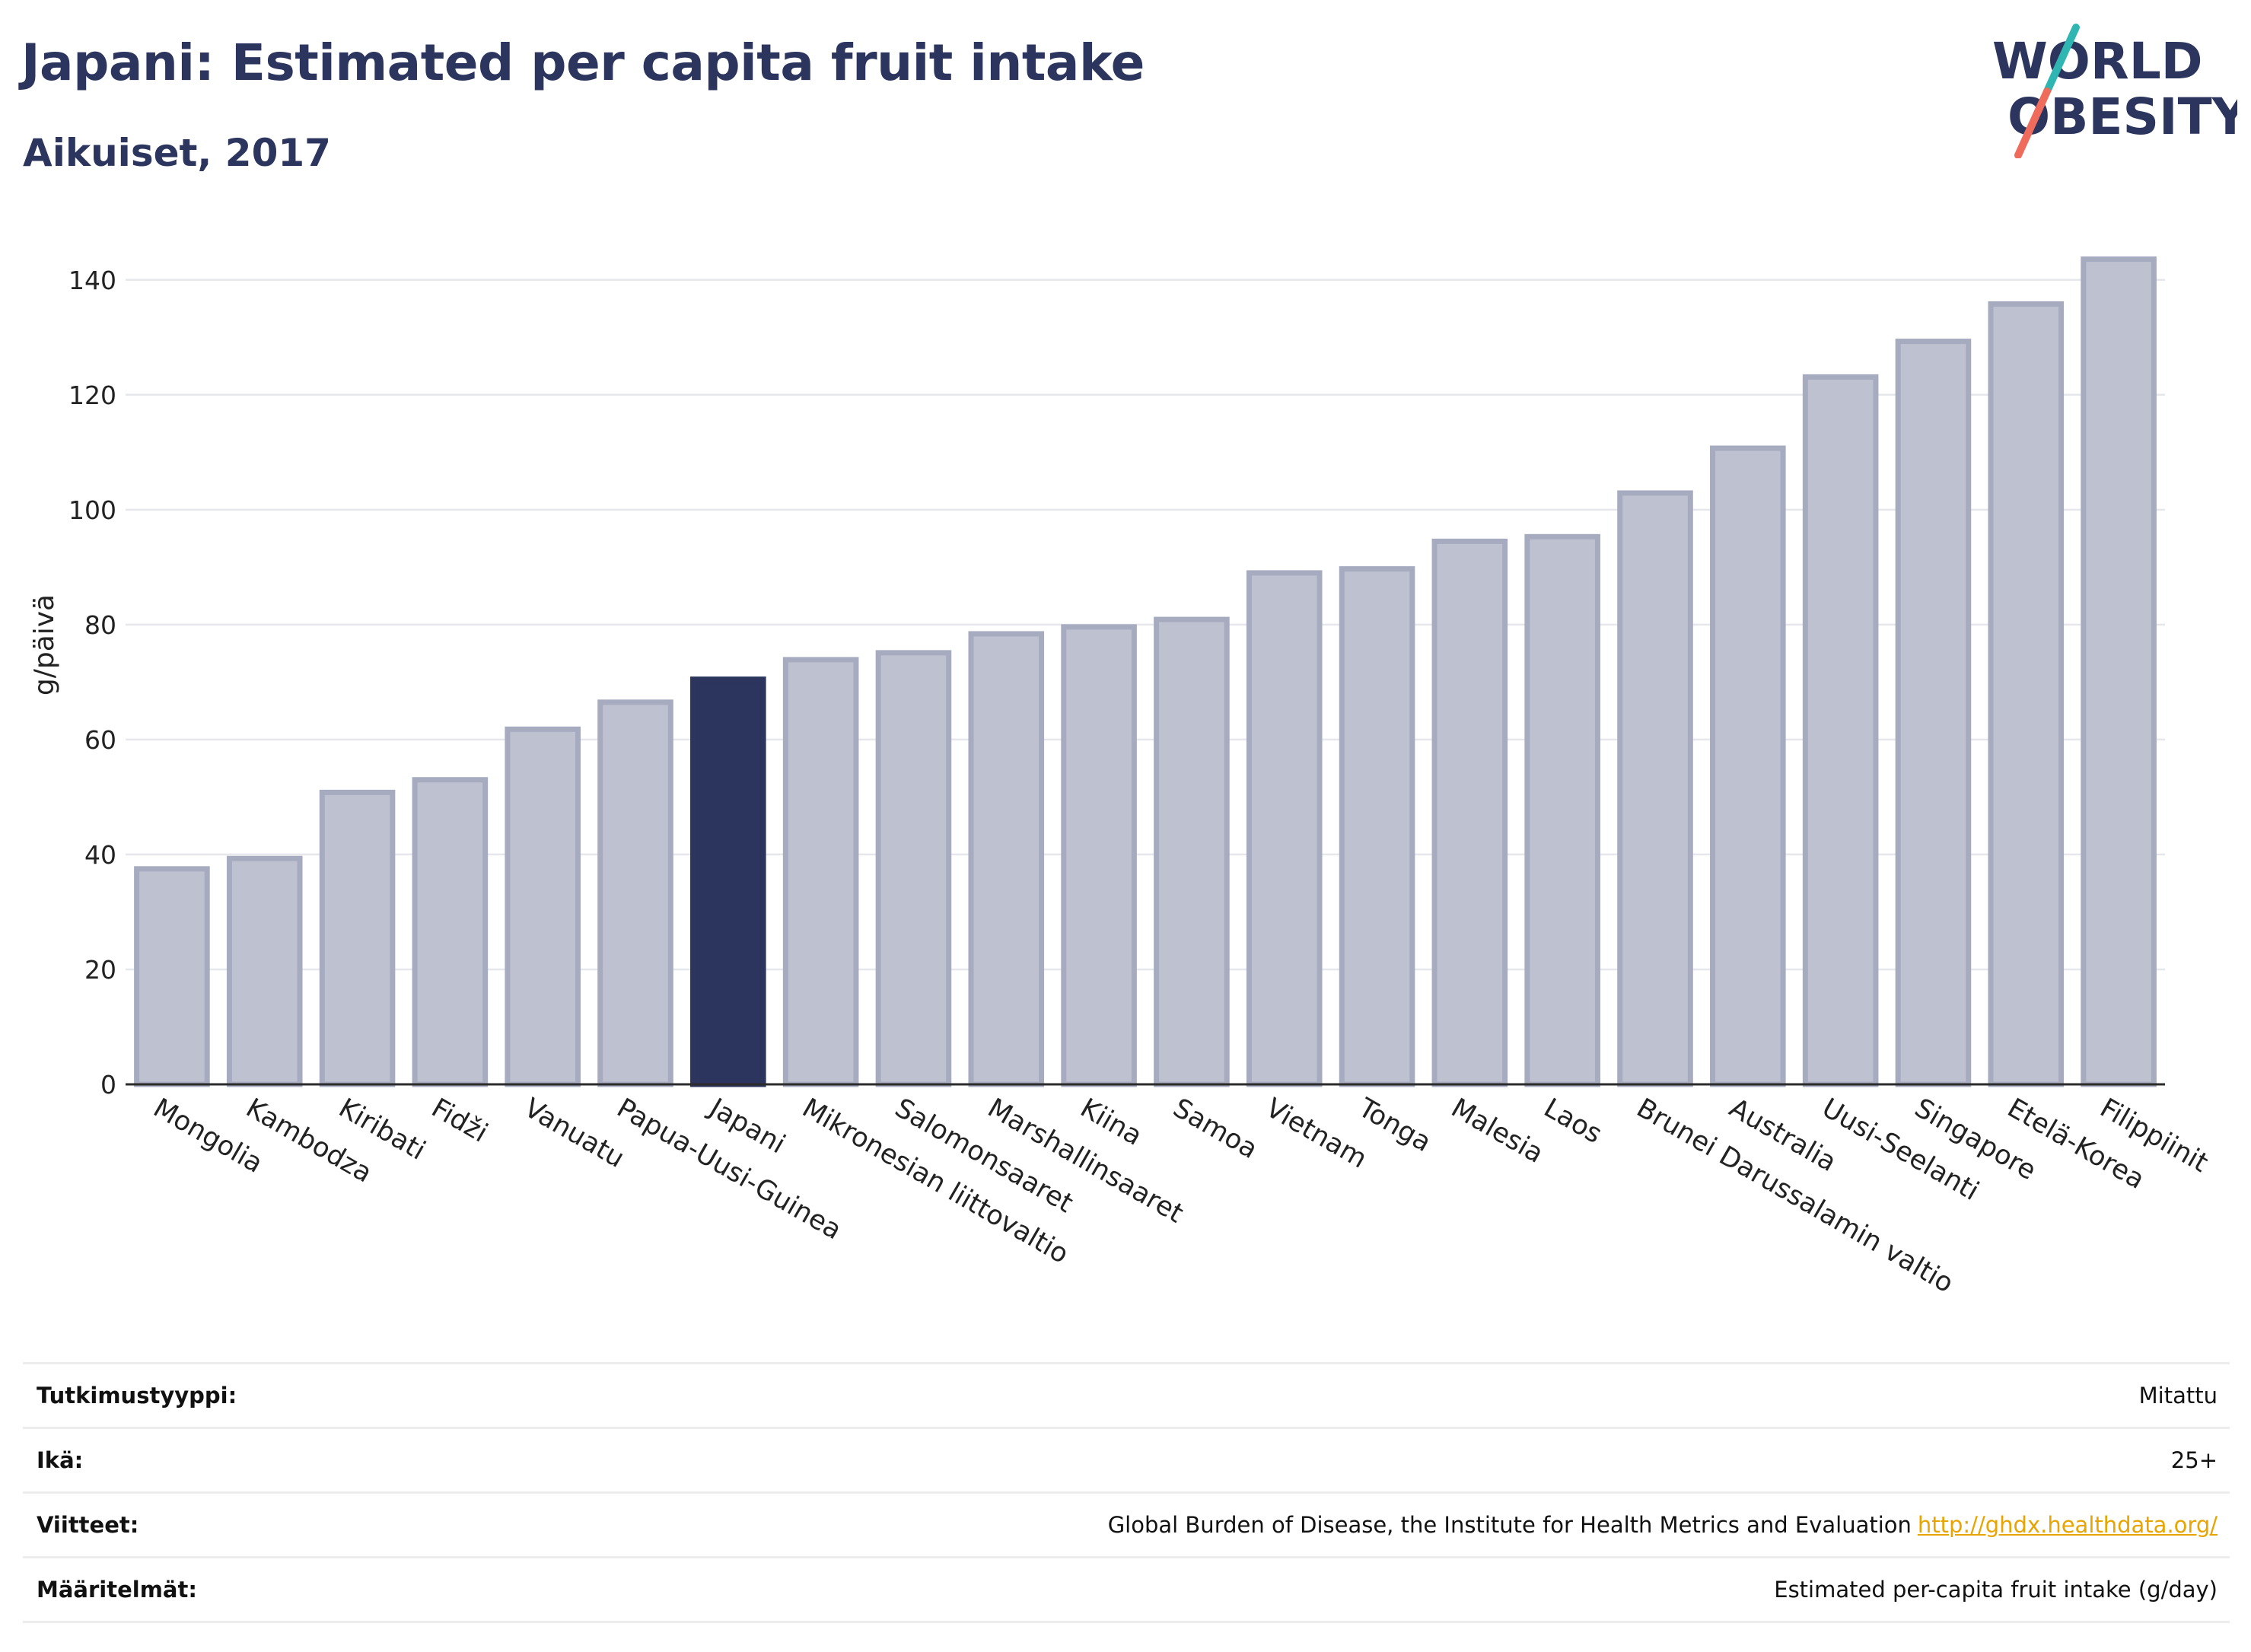 The height and width of the screenshot is (1652, 2251). Describe the element at coordinates (100, 855) in the screenshot. I see `y-tick-label: 40` at that location.